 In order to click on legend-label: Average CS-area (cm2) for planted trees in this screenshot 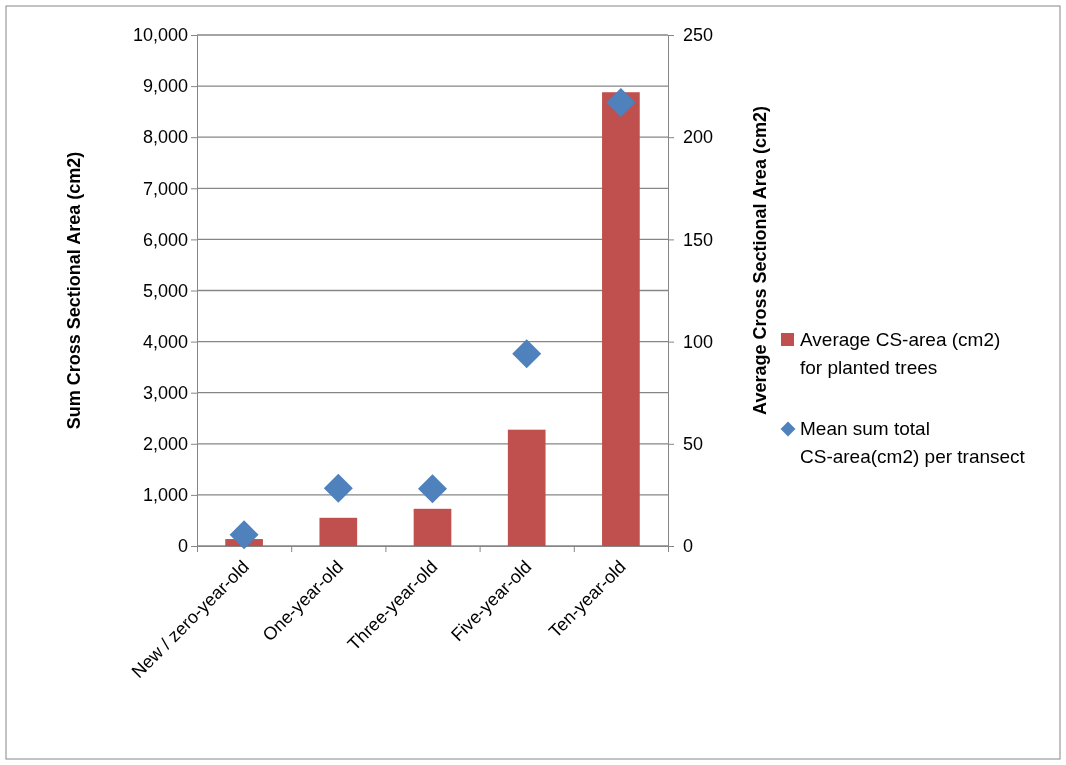, I will do `click(900, 353)`.